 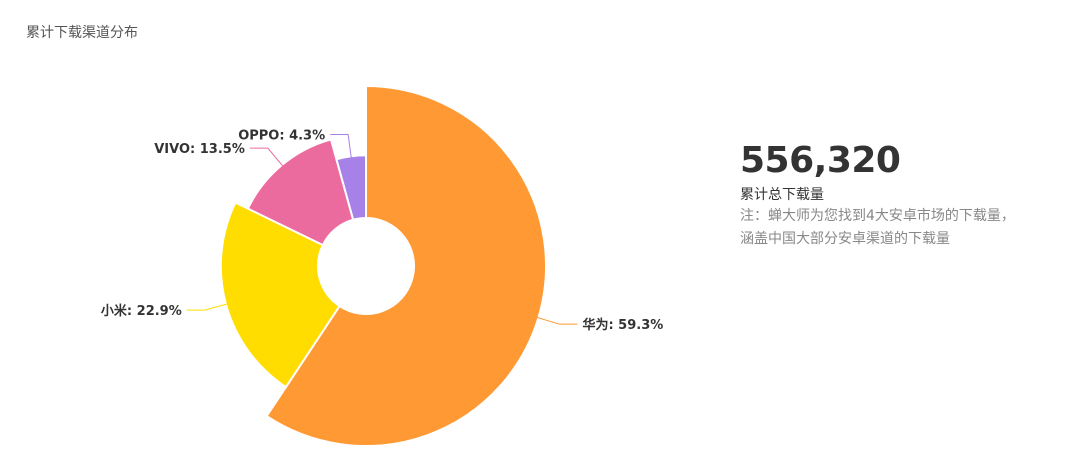 What do you see at coordinates (351, 187) in the screenshot?
I see `slice-oppo` at bounding box center [351, 187].